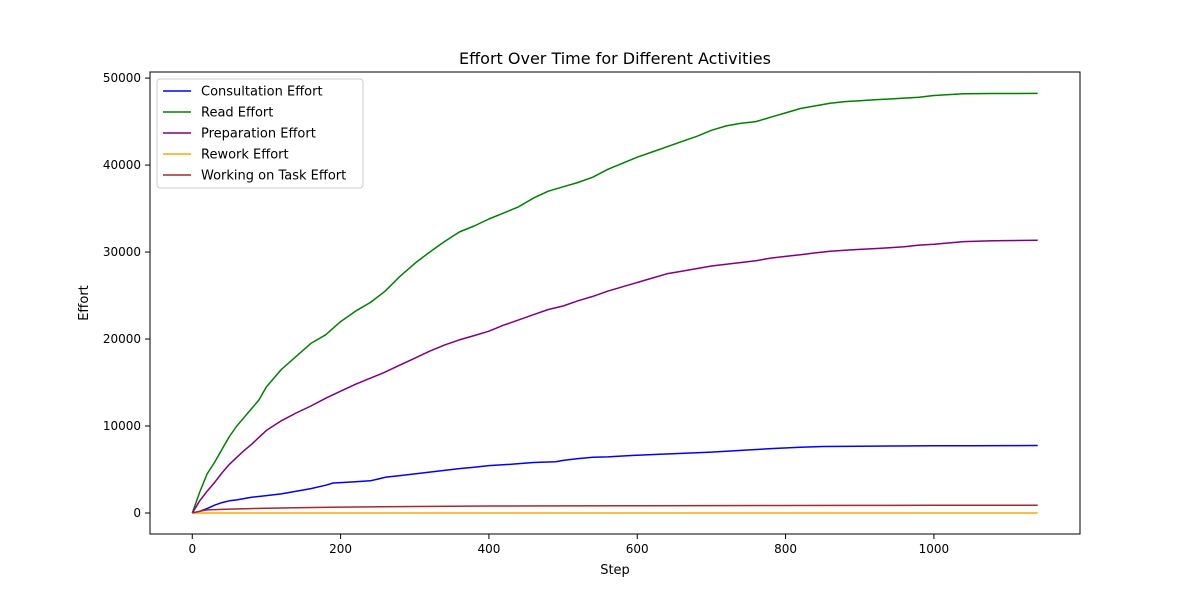  Describe the element at coordinates (340, 549) in the screenshot. I see `x-tick-label: 200` at that location.